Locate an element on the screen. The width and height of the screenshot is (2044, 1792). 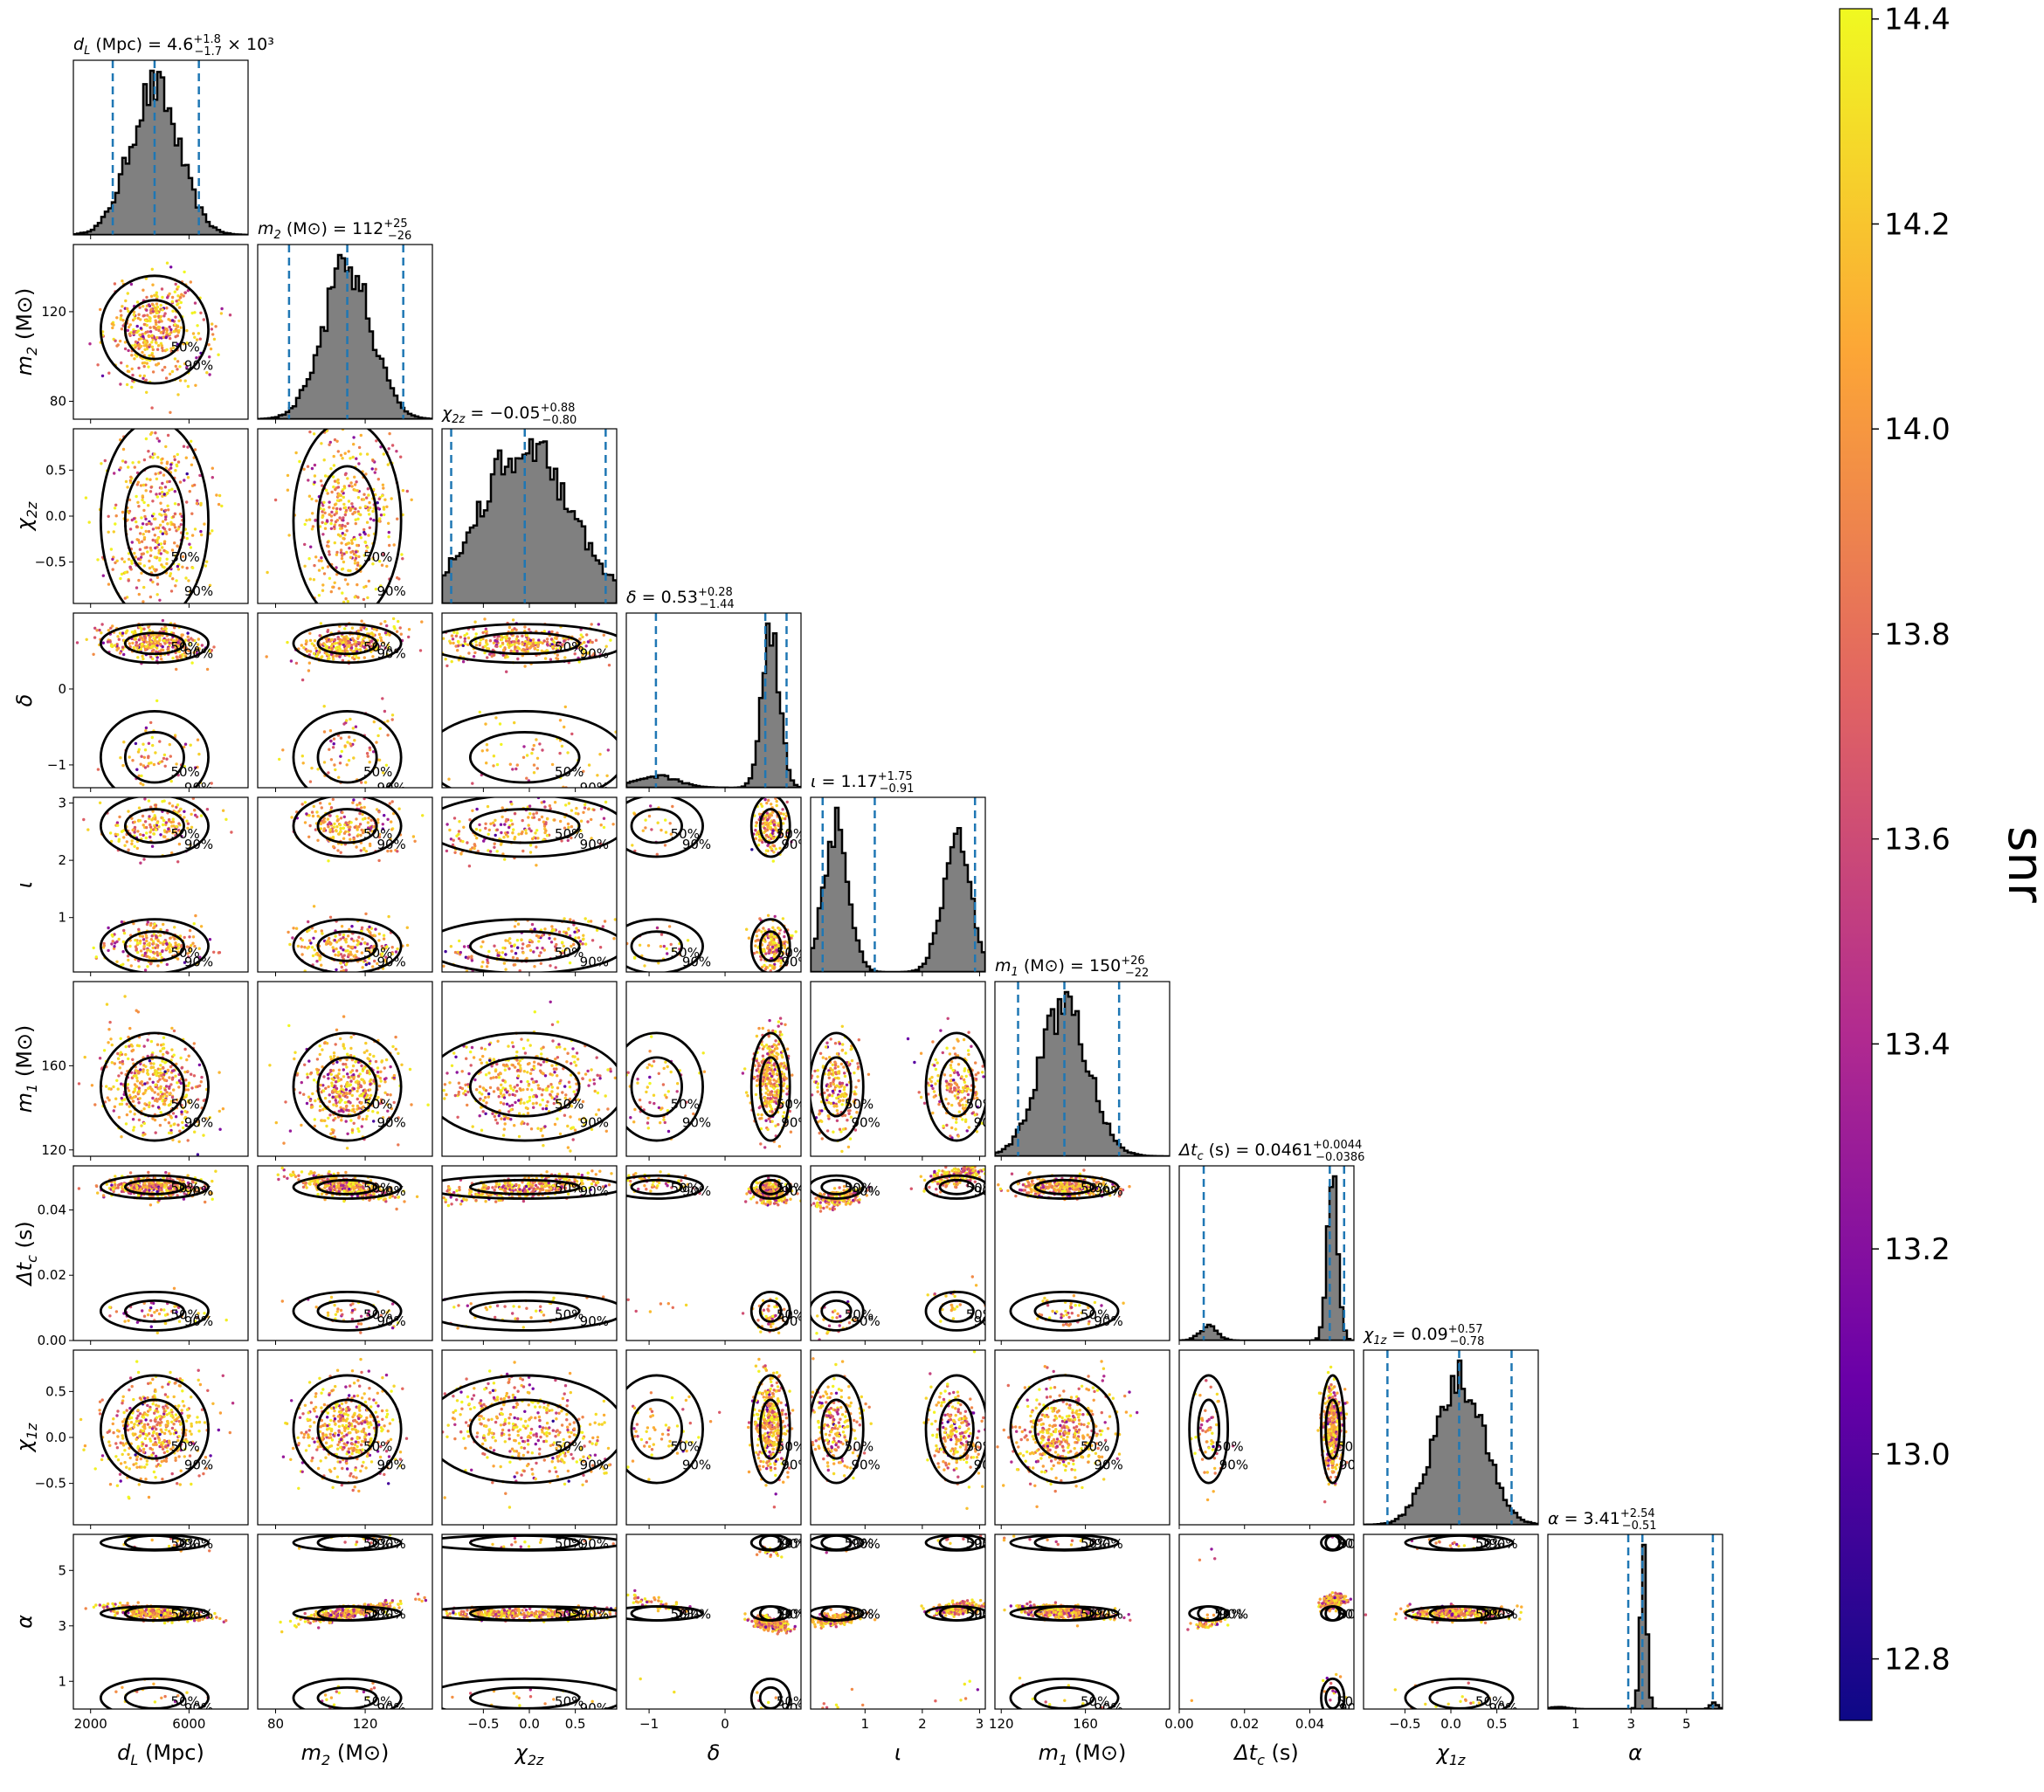
x-tick-label: 0.02 is located at coordinates (1245, 1724).